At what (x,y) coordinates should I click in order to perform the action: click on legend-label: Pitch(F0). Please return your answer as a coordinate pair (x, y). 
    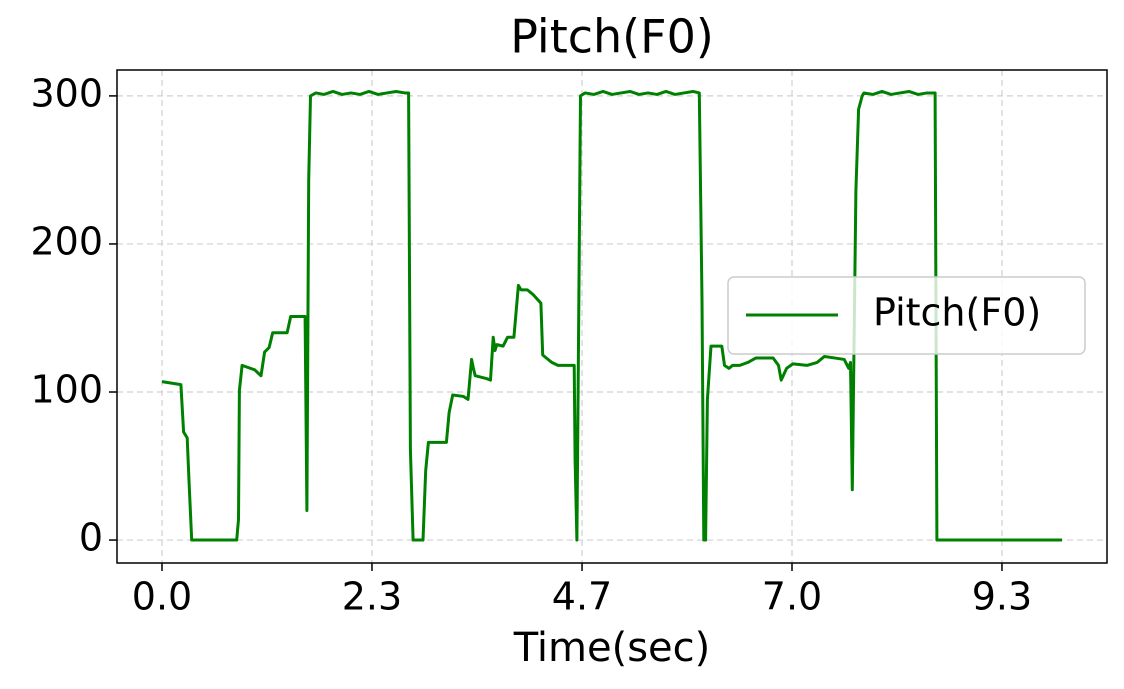
    Looking at the image, I should click on (957, 313).